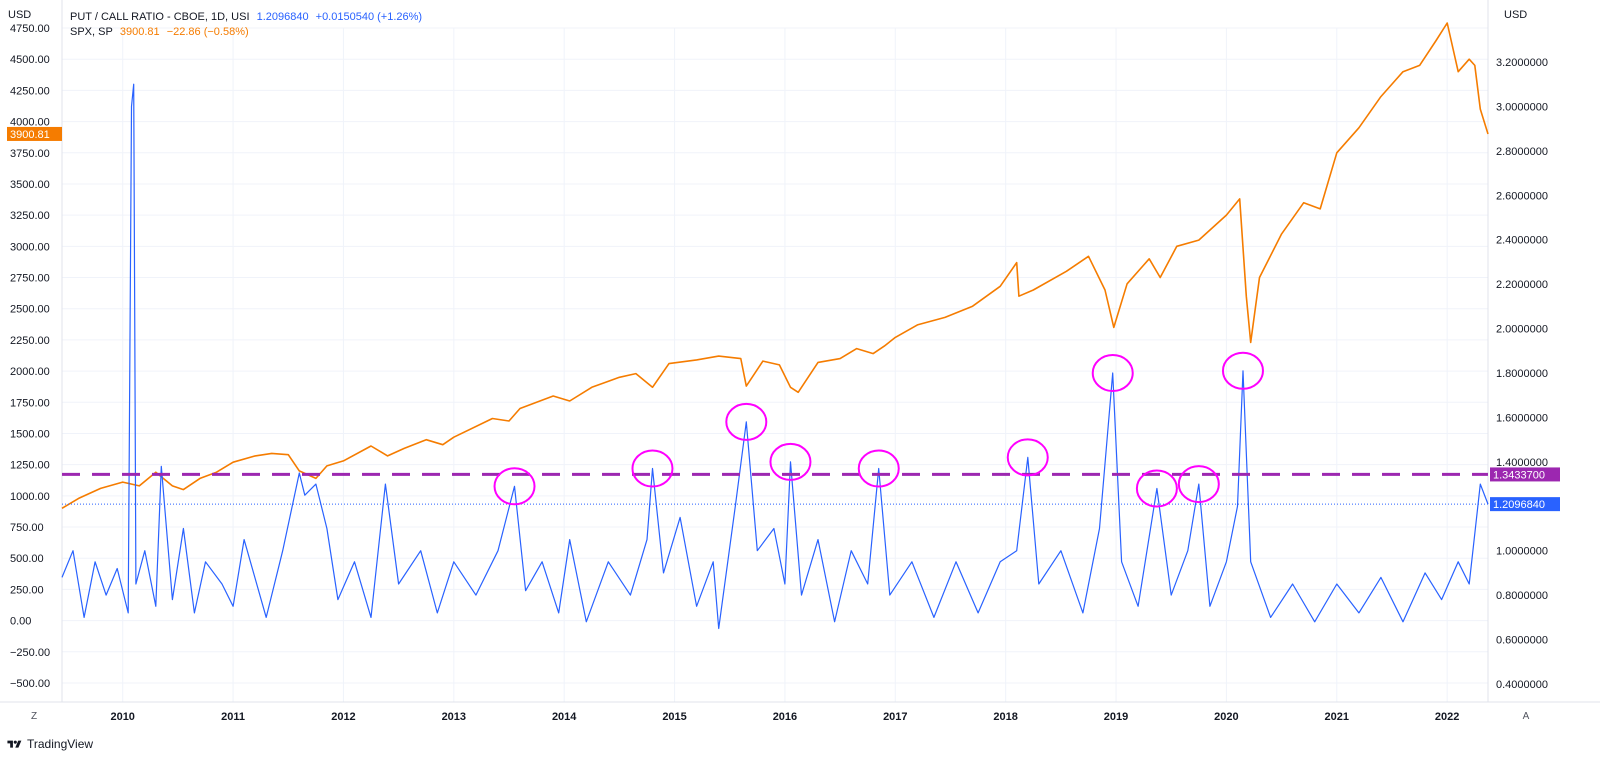 The width and height of the screenshot is (1600, 765). Describe the element at coordinates (1522, 63) in the screenshot. I see `right-tick-label: 3.2000000` at that location.